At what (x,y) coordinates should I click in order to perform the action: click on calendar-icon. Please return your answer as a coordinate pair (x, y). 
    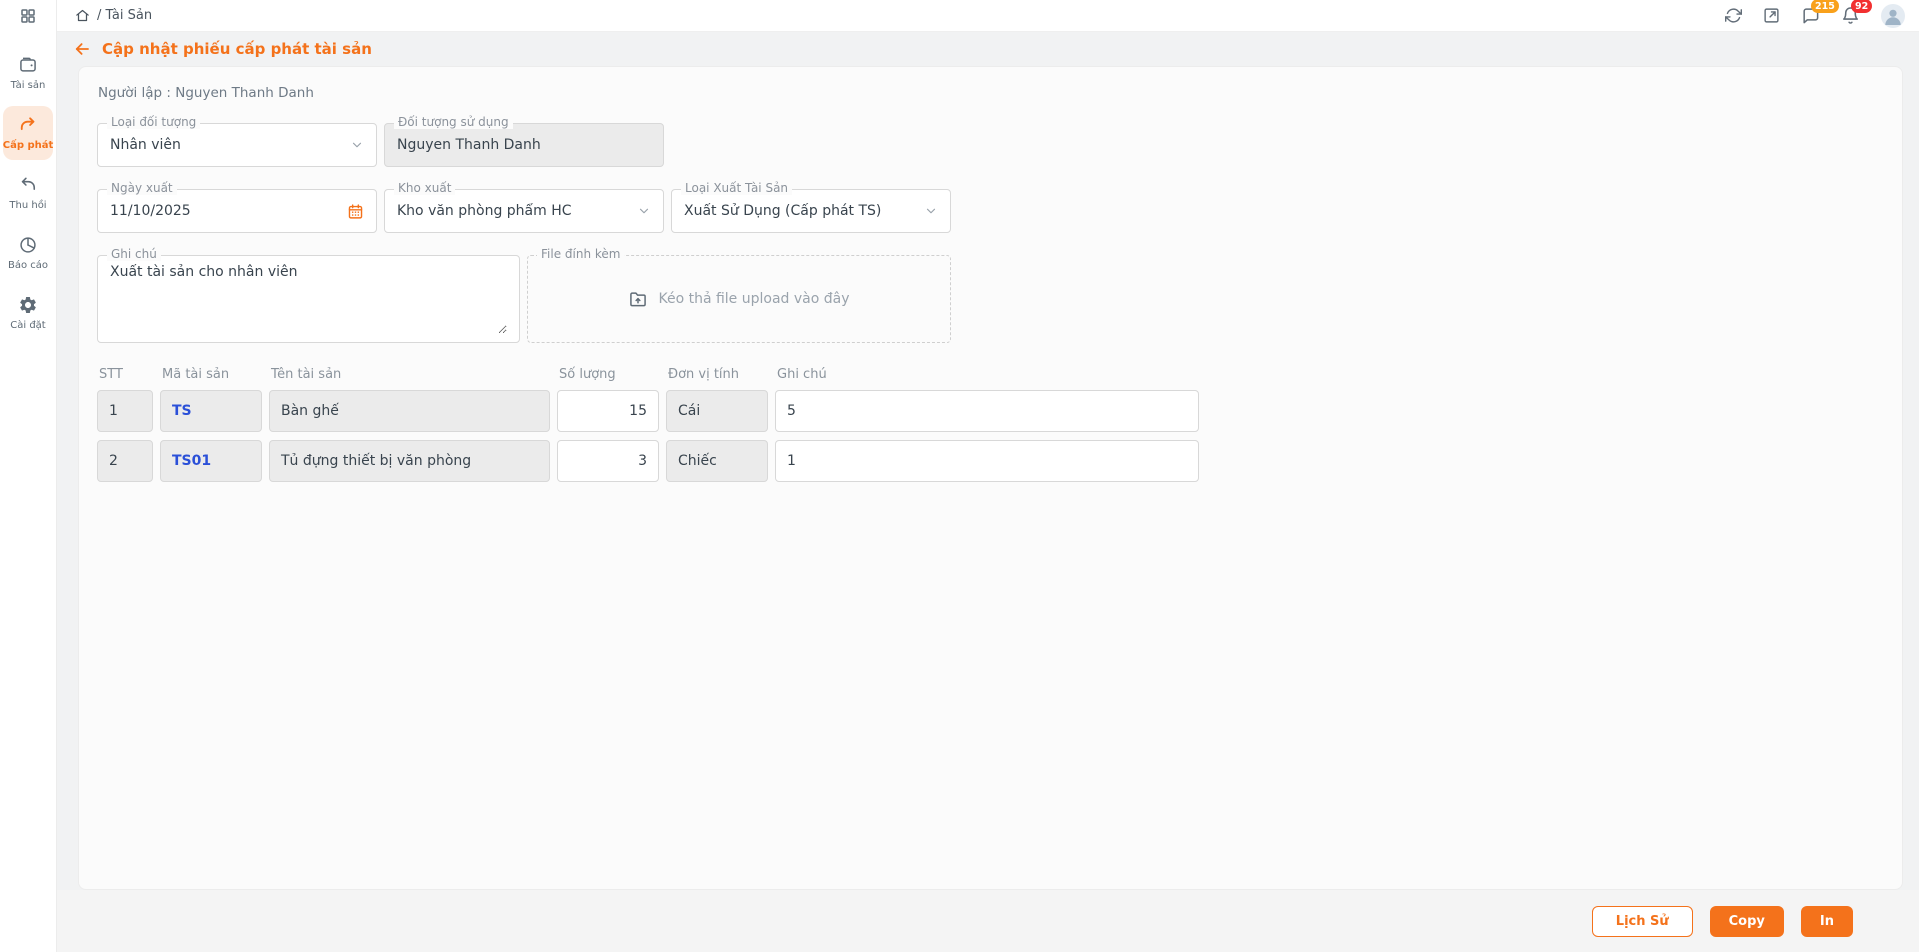
    Looking at the image, I should click on (355, 211).